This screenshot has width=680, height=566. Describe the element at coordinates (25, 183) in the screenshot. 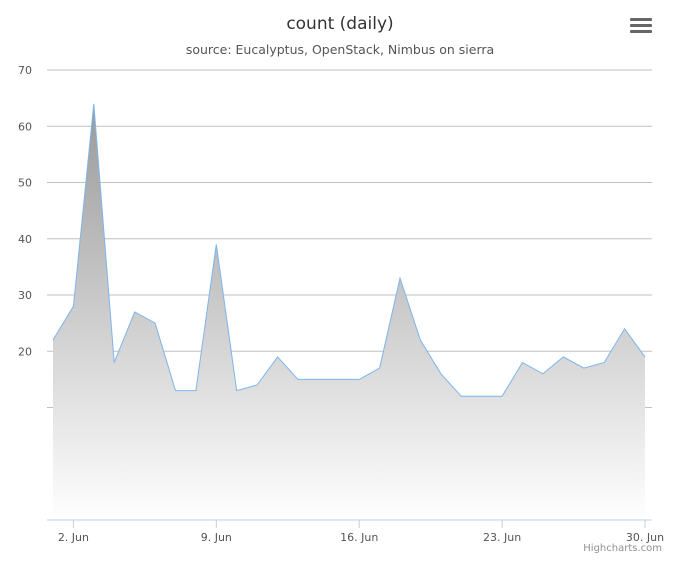

I see `y-tick-label: 50` at that location.